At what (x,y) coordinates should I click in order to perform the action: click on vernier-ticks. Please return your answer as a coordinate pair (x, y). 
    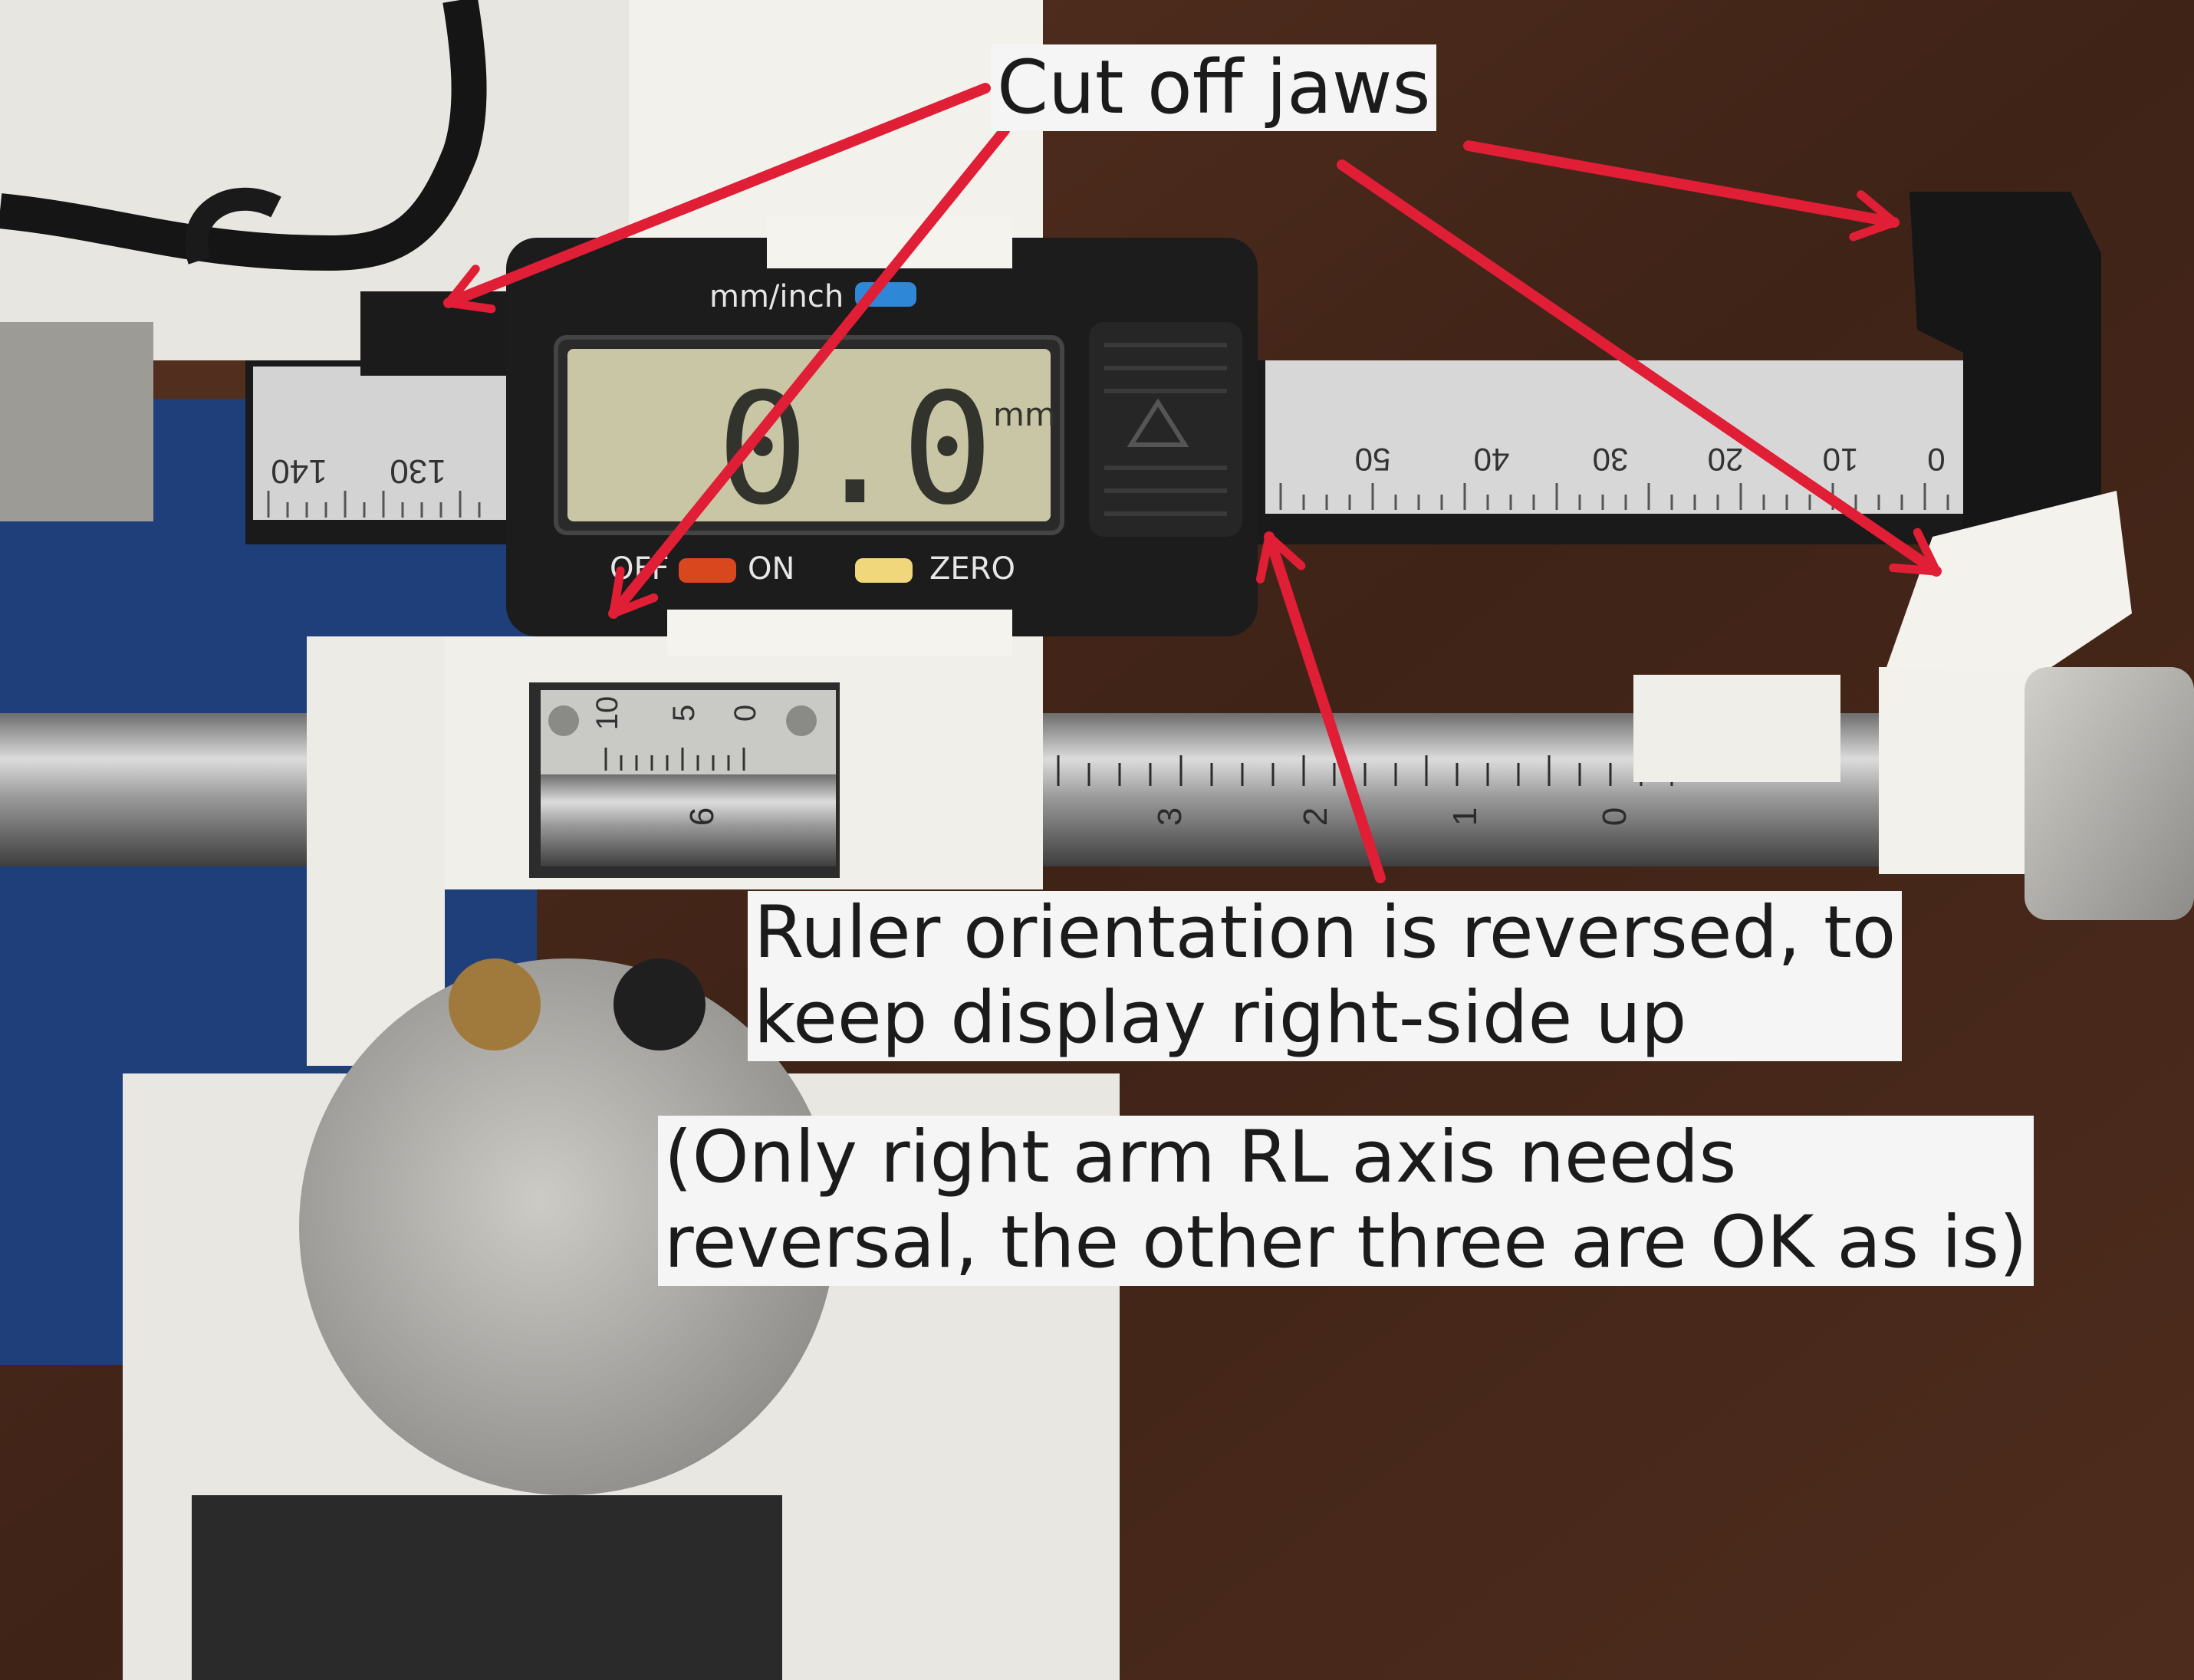
    Looking at the image, I should click on (674, 759).